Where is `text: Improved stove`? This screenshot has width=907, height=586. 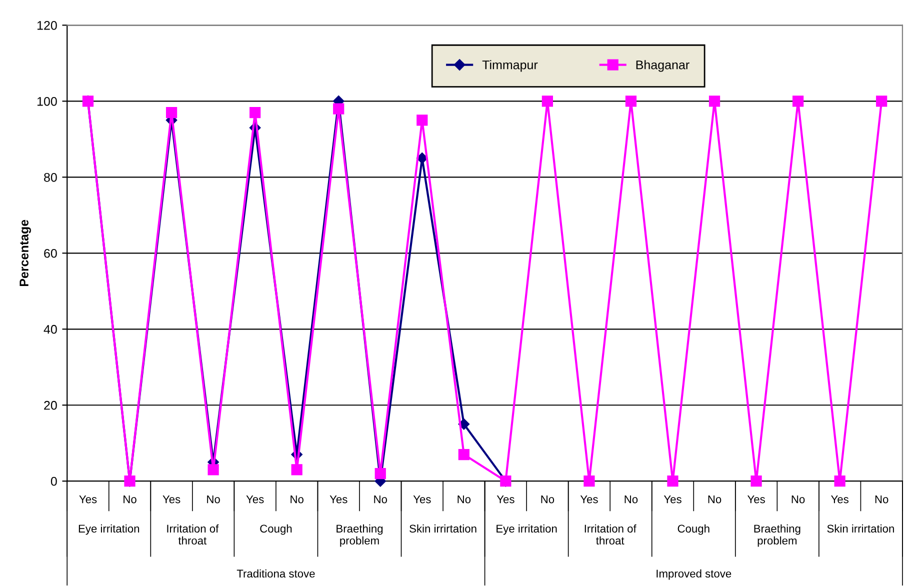 text: Improved stove is located at coordinates (694, 574).